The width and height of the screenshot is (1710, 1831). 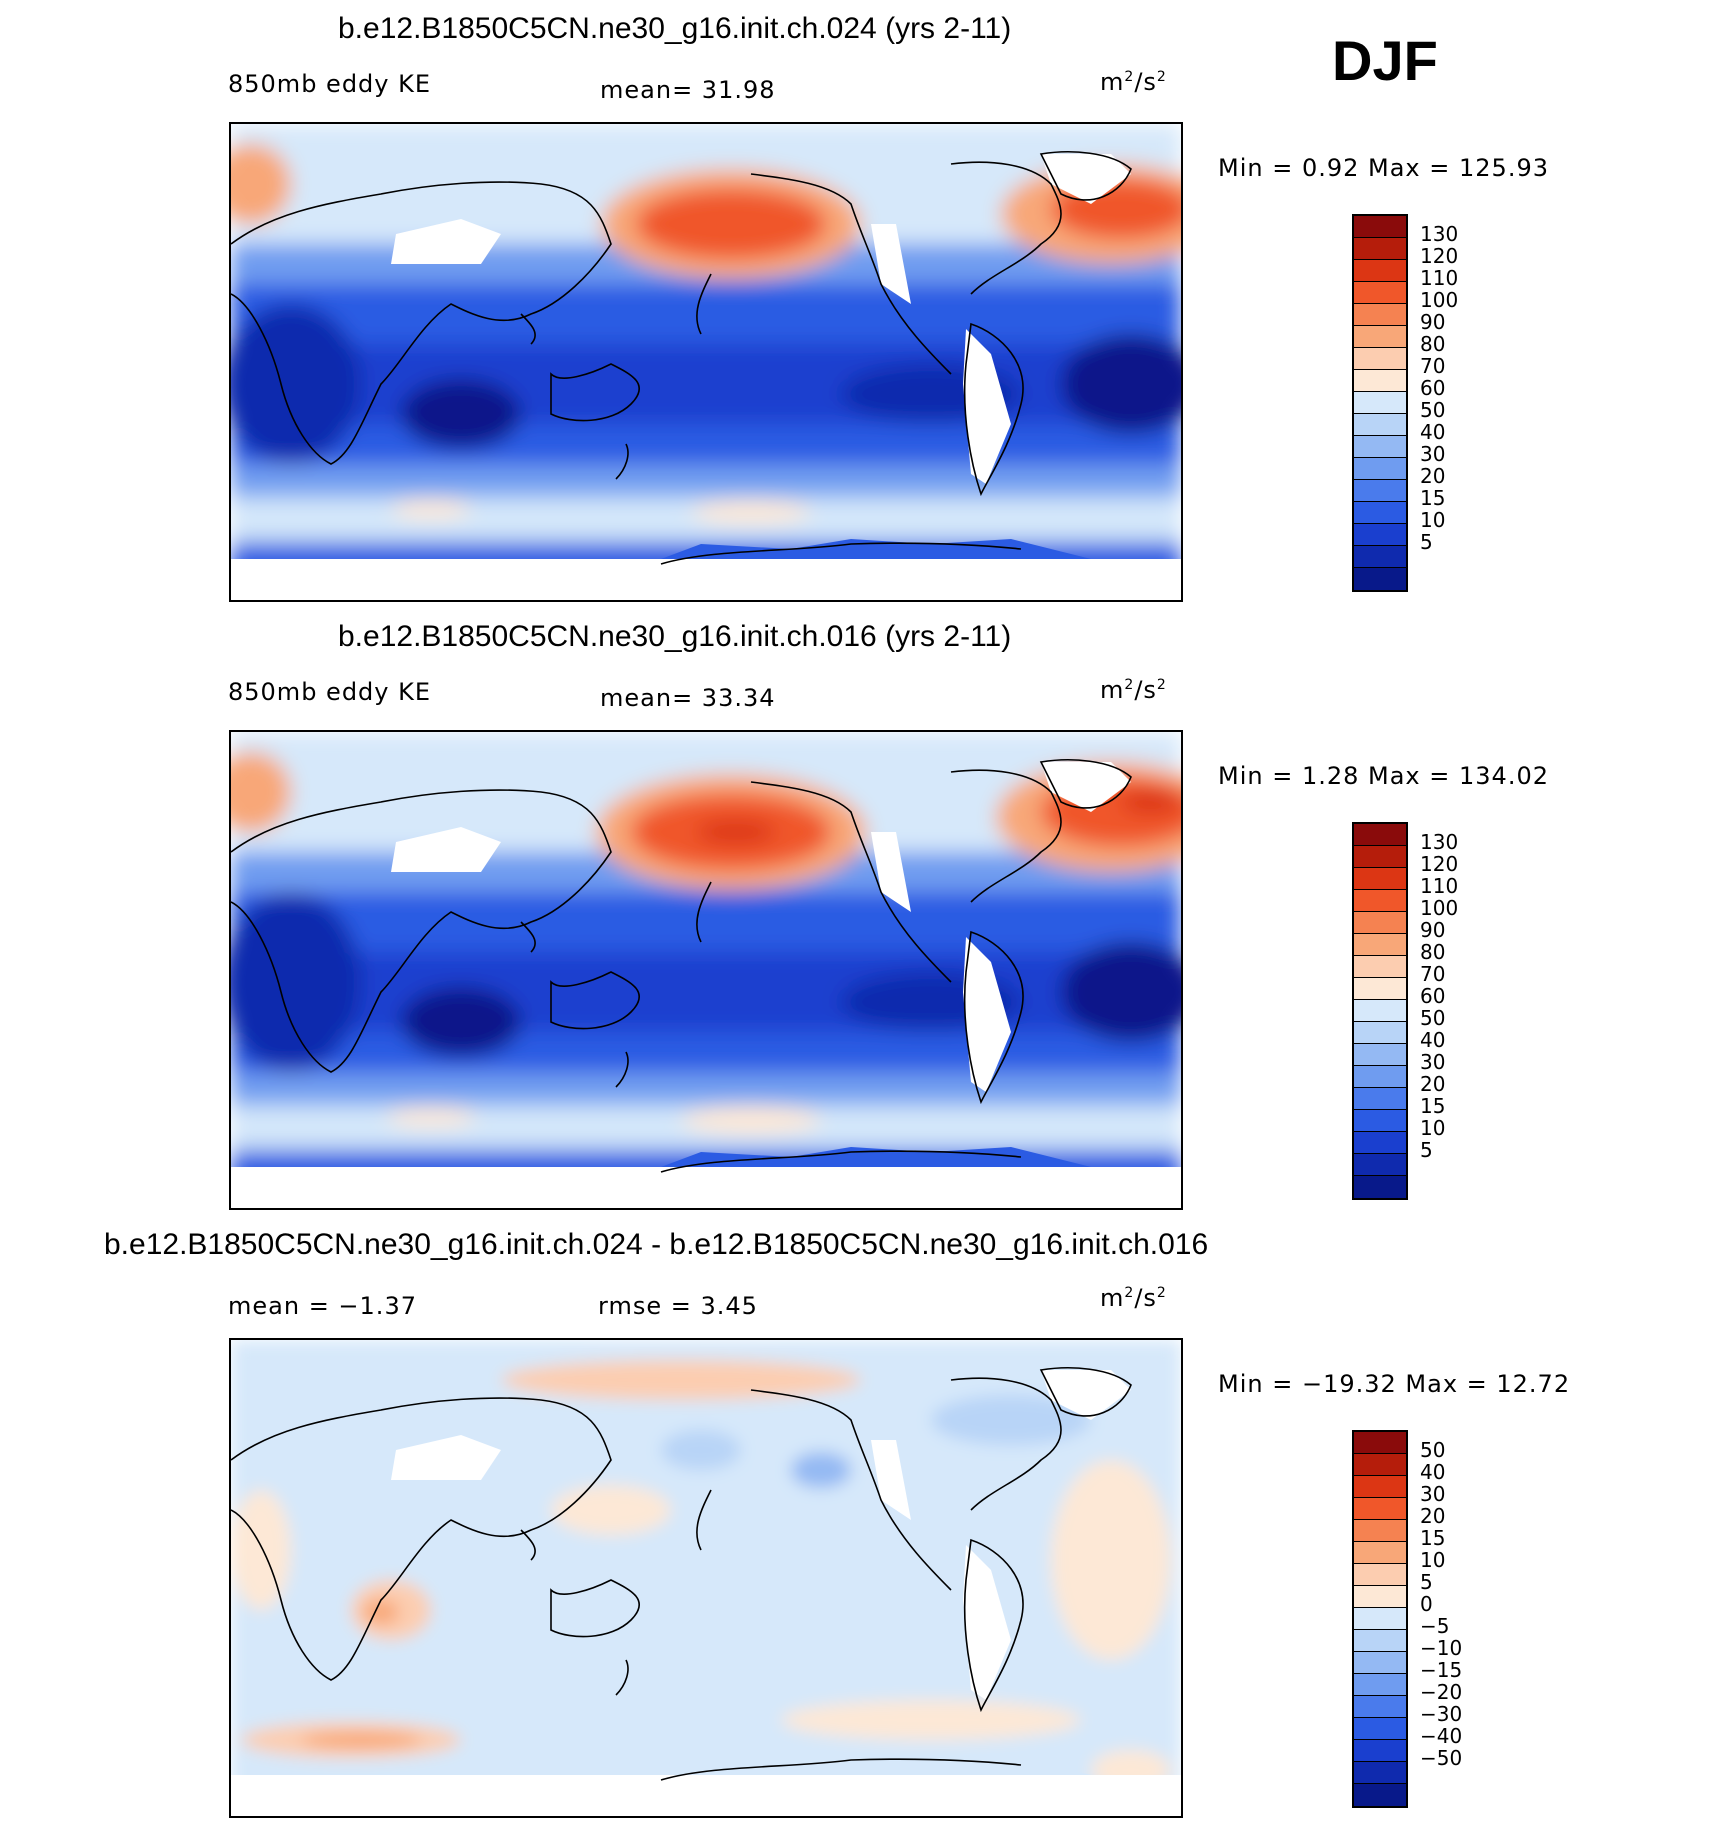 I want to click on colorbar-tick-label: 80, so click(x=1433, y=952).